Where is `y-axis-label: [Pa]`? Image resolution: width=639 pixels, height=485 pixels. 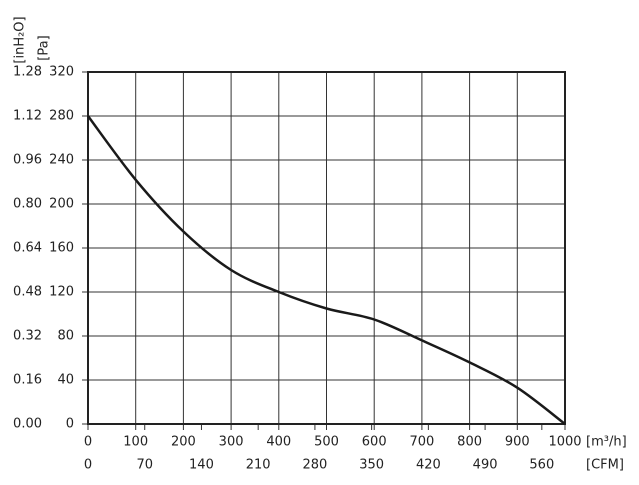
y-axis-label: [Pa] is located at coordinates (44, 47).